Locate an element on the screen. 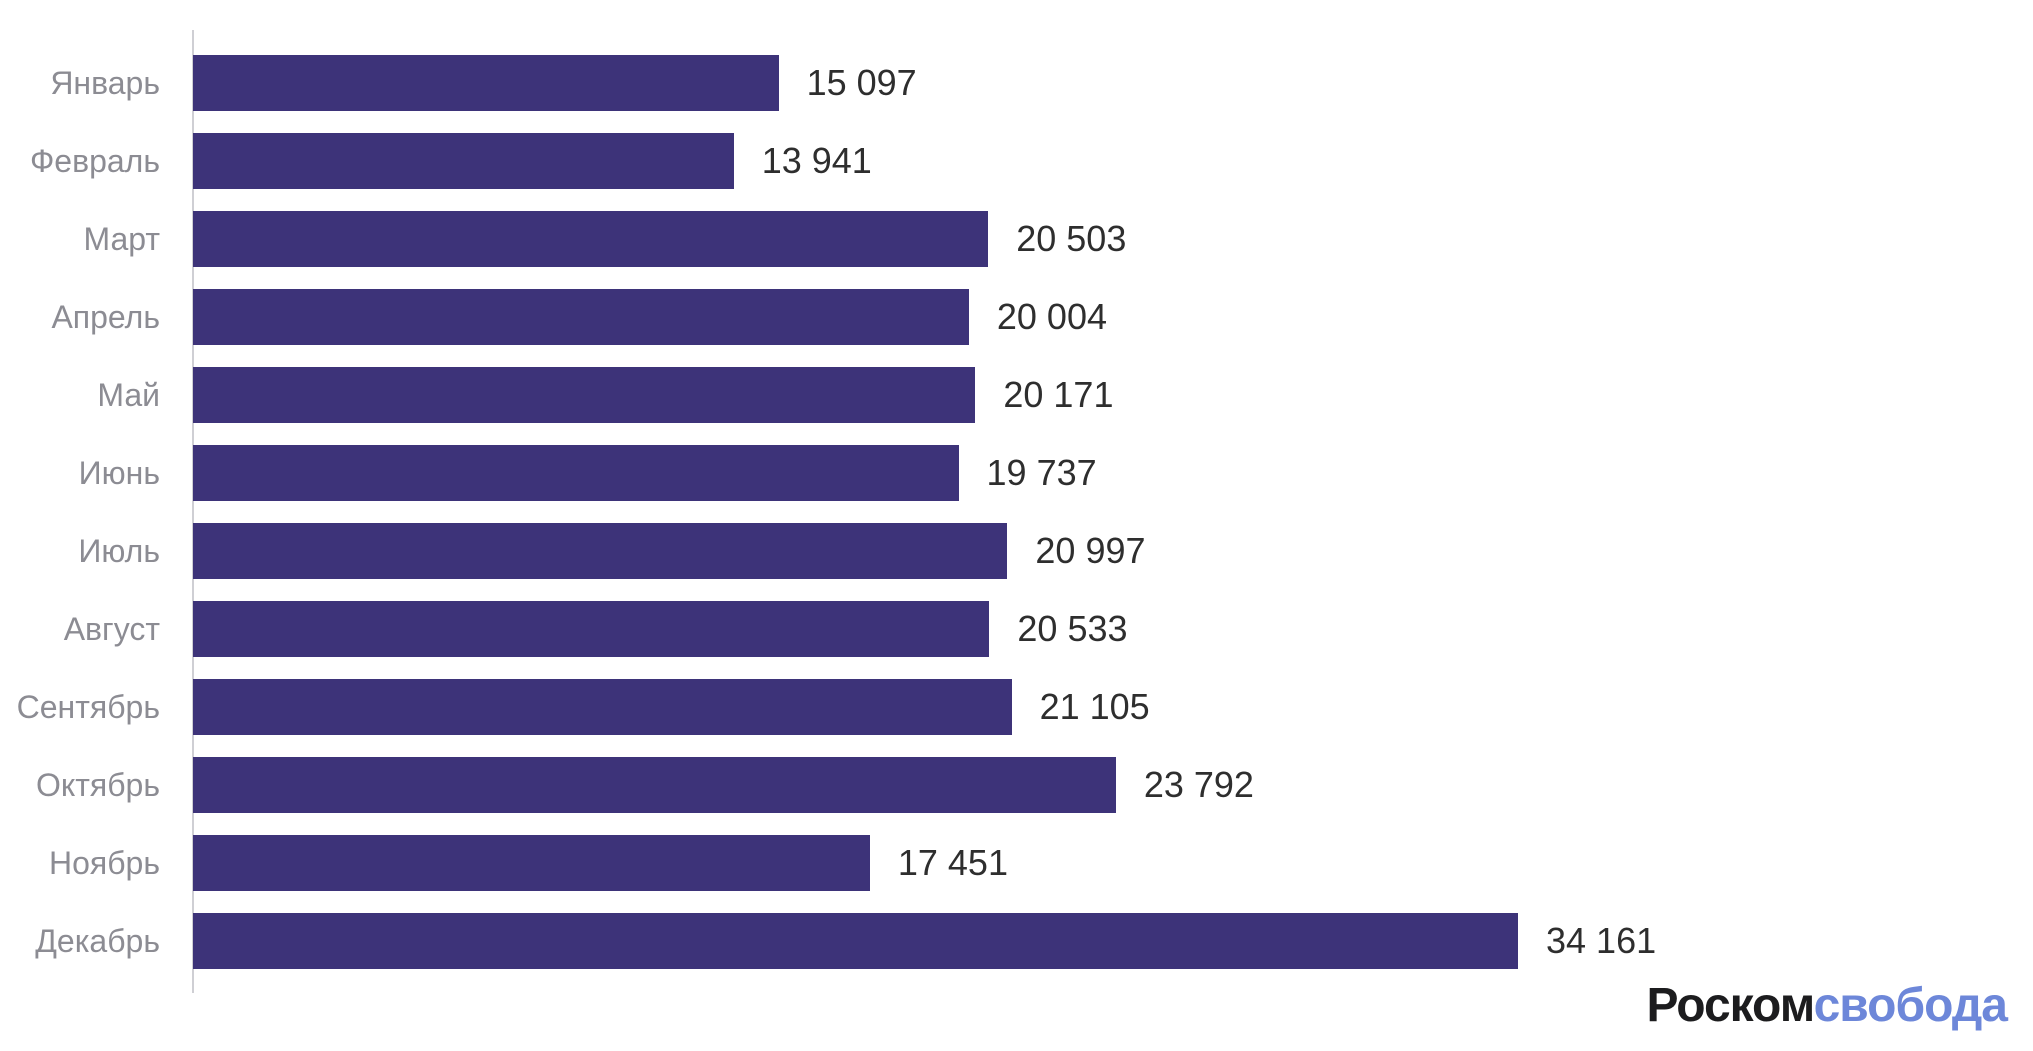 The height and width of the screenshot is (1051, 2033). bar-row: Апрель 20 004 is located at coordinates (1016, 317).